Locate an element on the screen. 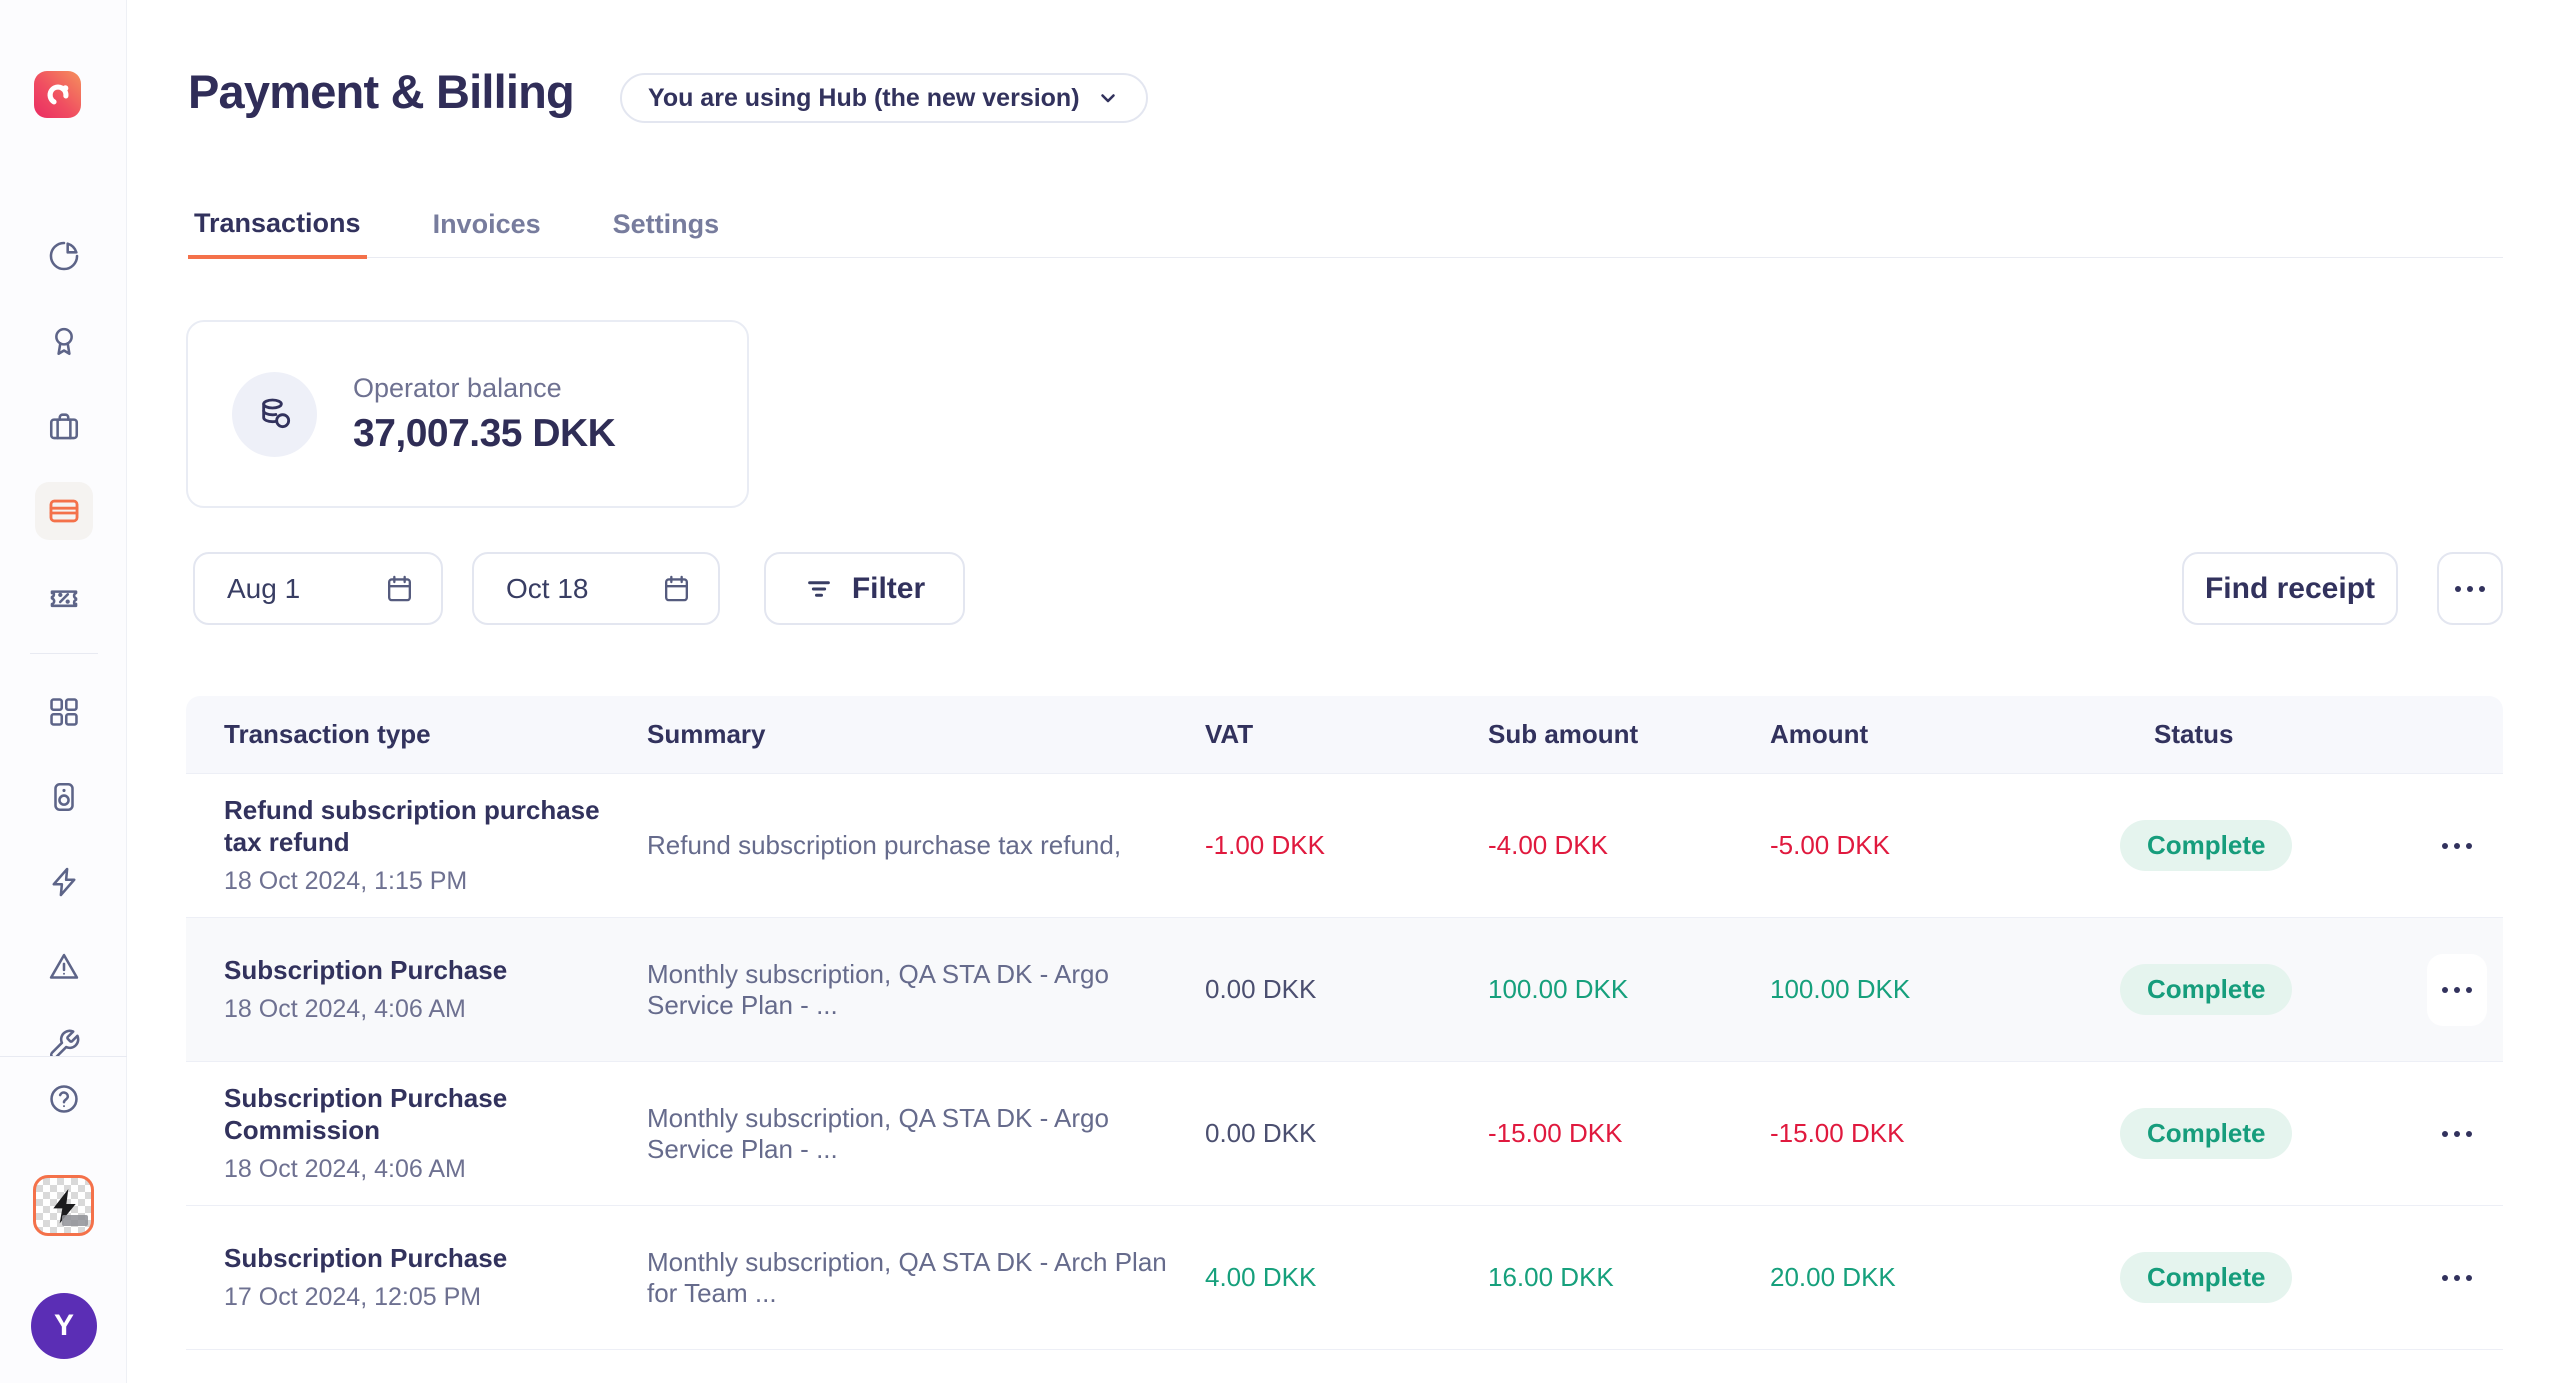 This screenshot has width=2560, height=1383. sub-amount-value: -4.00 DKK is located at coordinates (1548, 845).